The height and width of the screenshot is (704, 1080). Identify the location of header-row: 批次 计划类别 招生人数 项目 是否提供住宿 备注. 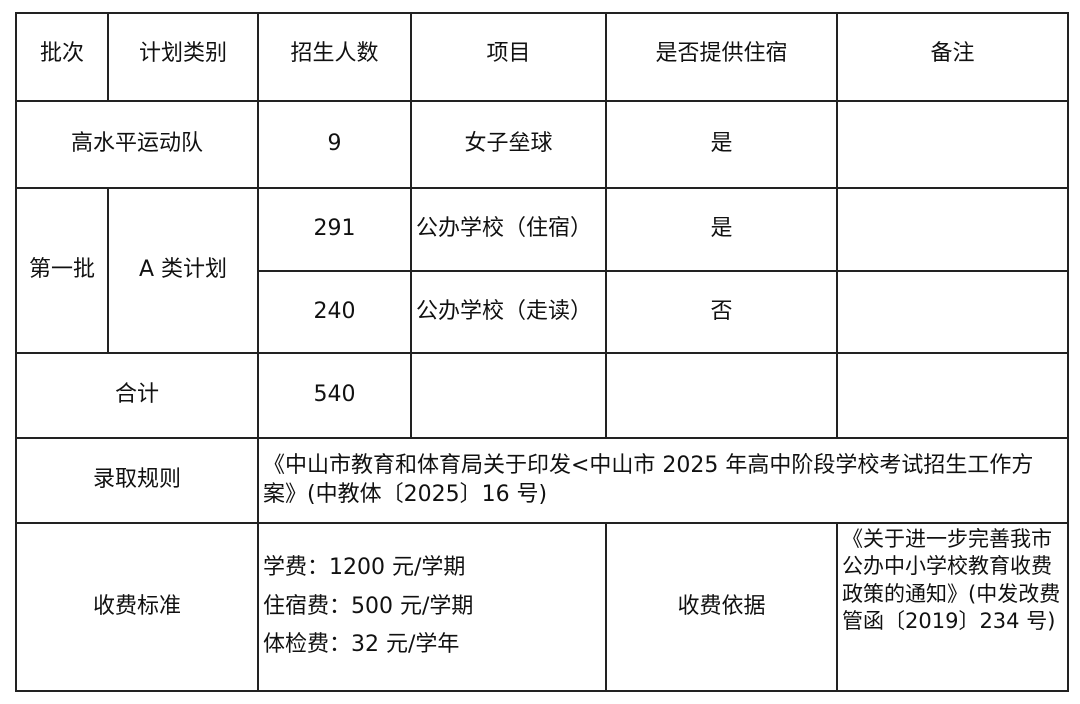
(542, 57).